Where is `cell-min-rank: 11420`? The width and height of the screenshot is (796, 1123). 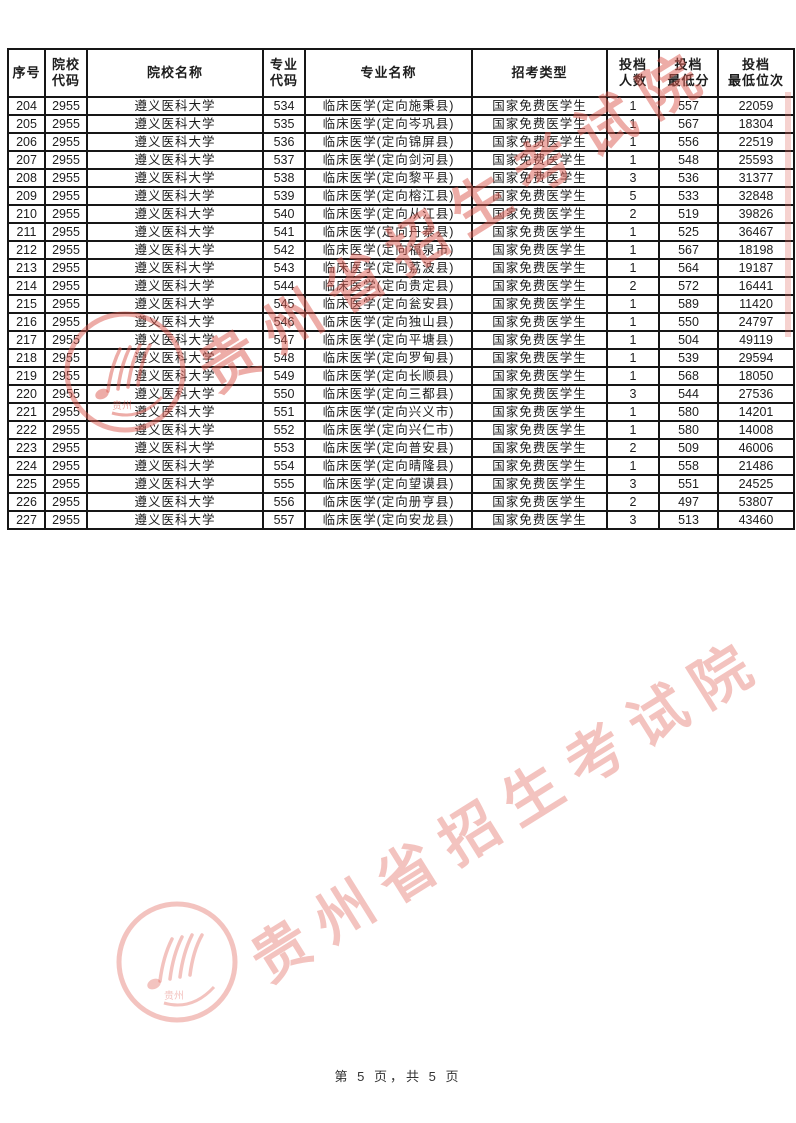 cell-min-rank: 11420 is located at coordinates (756, 304).